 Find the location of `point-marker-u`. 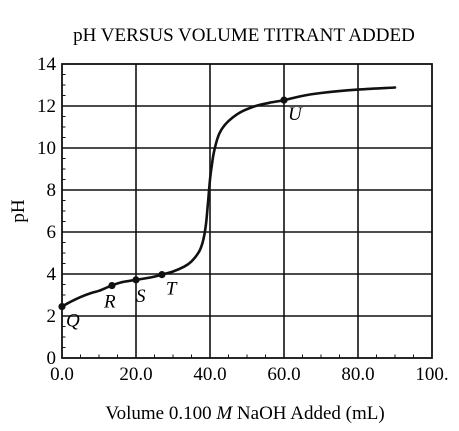

point-marker-u is located at coordinates (284, 100).